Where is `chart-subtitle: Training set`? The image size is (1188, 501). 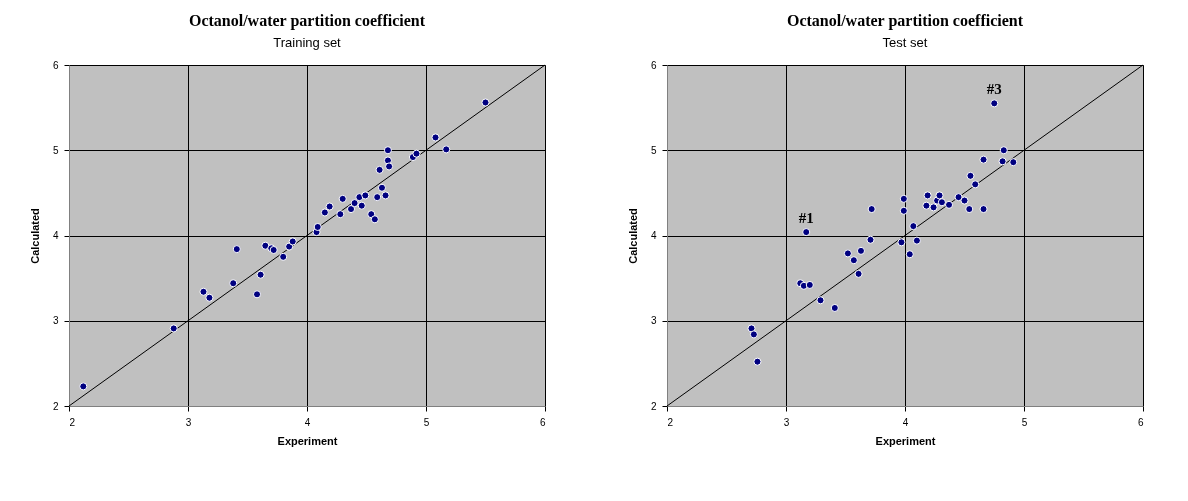
chart-subtitle: Training set is located at coordinates (307, 42).